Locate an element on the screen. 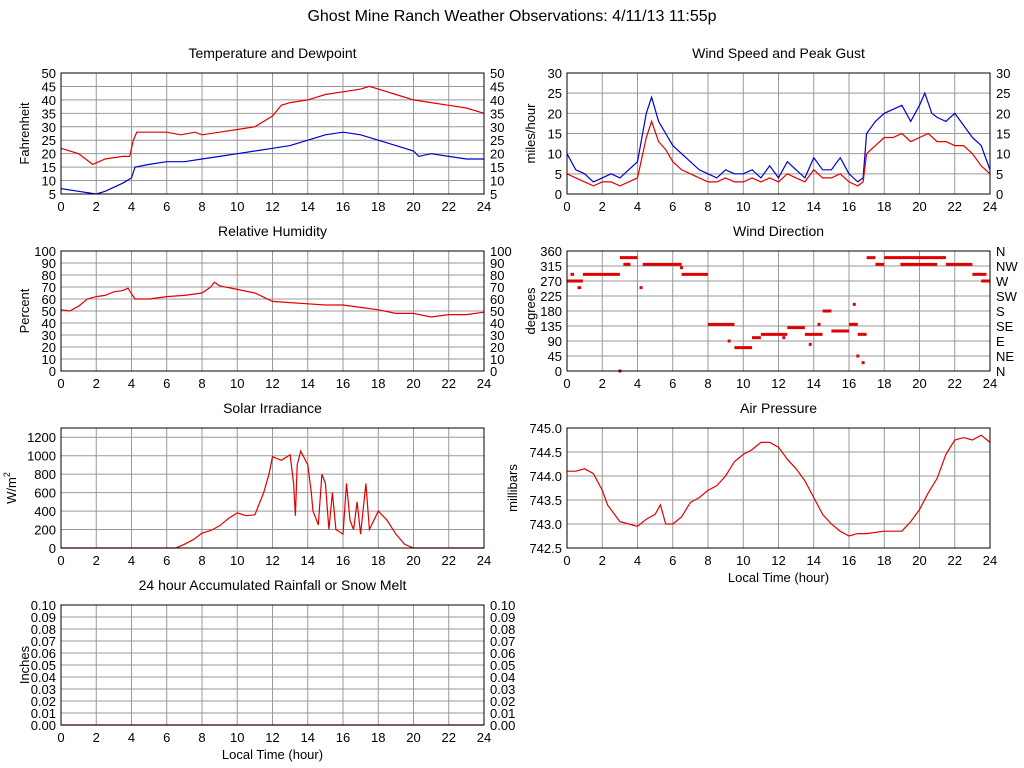  y-tick-label: 745.0 is located at coordinates (545, 428).